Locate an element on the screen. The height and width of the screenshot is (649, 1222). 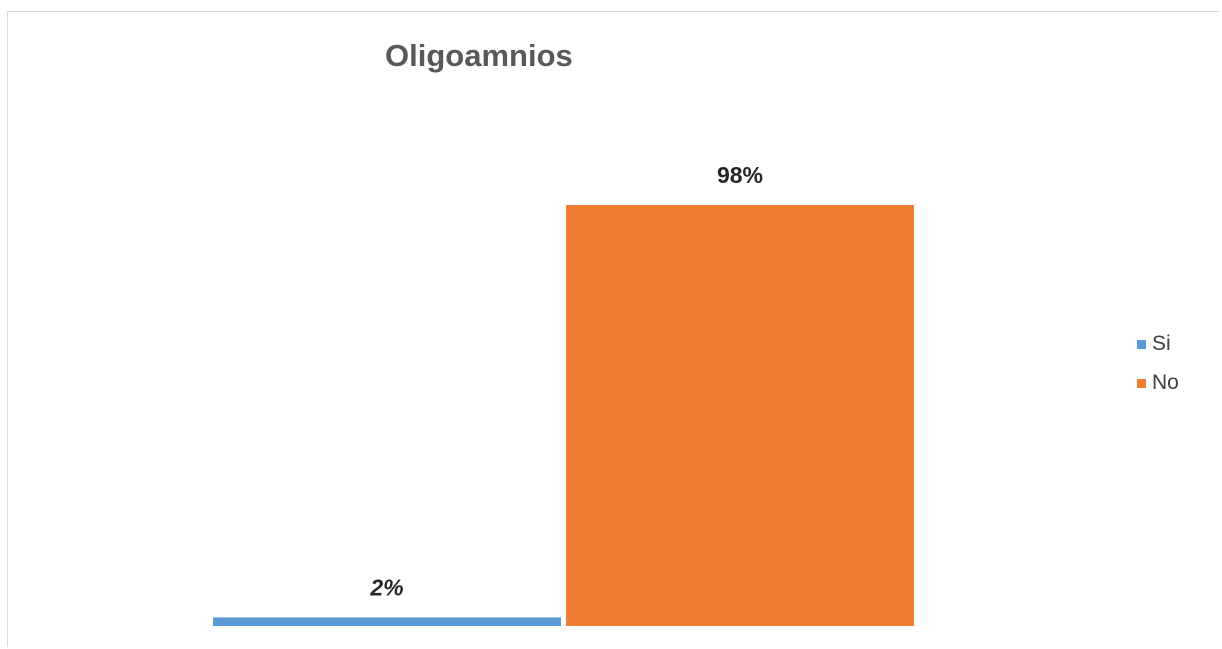
legend-swatch-si is located at coordinates (1141, 344).